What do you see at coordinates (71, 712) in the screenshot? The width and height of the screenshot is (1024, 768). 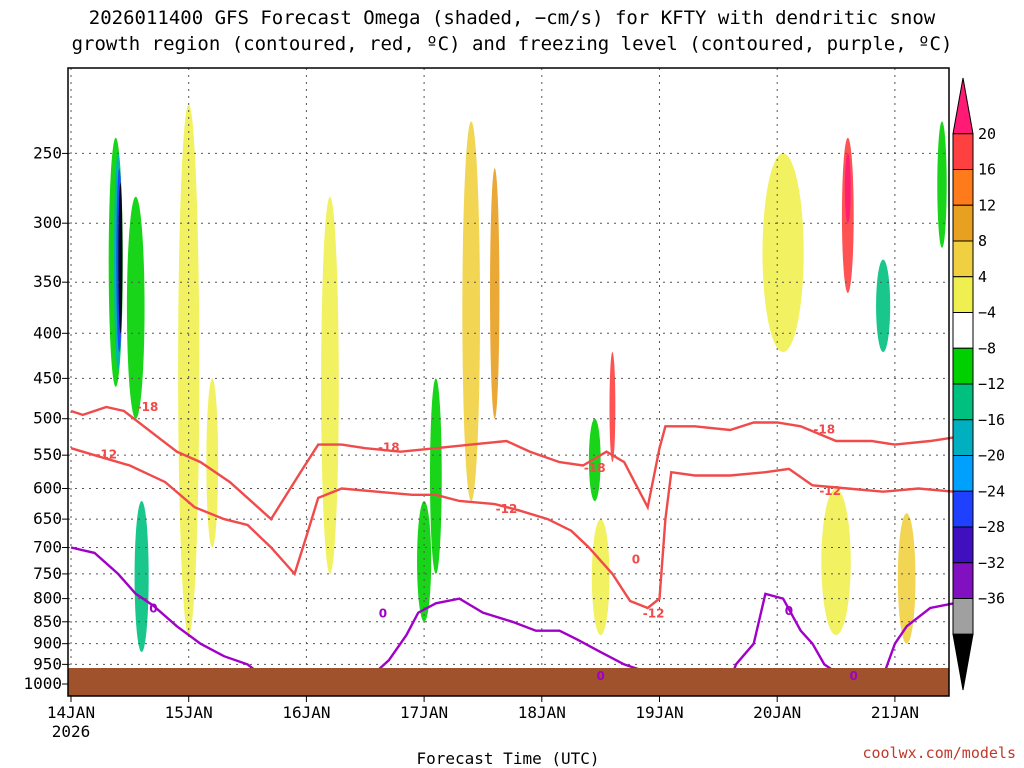 I see `x-tick-label: 14JAN` at bounding box center [71, 712].